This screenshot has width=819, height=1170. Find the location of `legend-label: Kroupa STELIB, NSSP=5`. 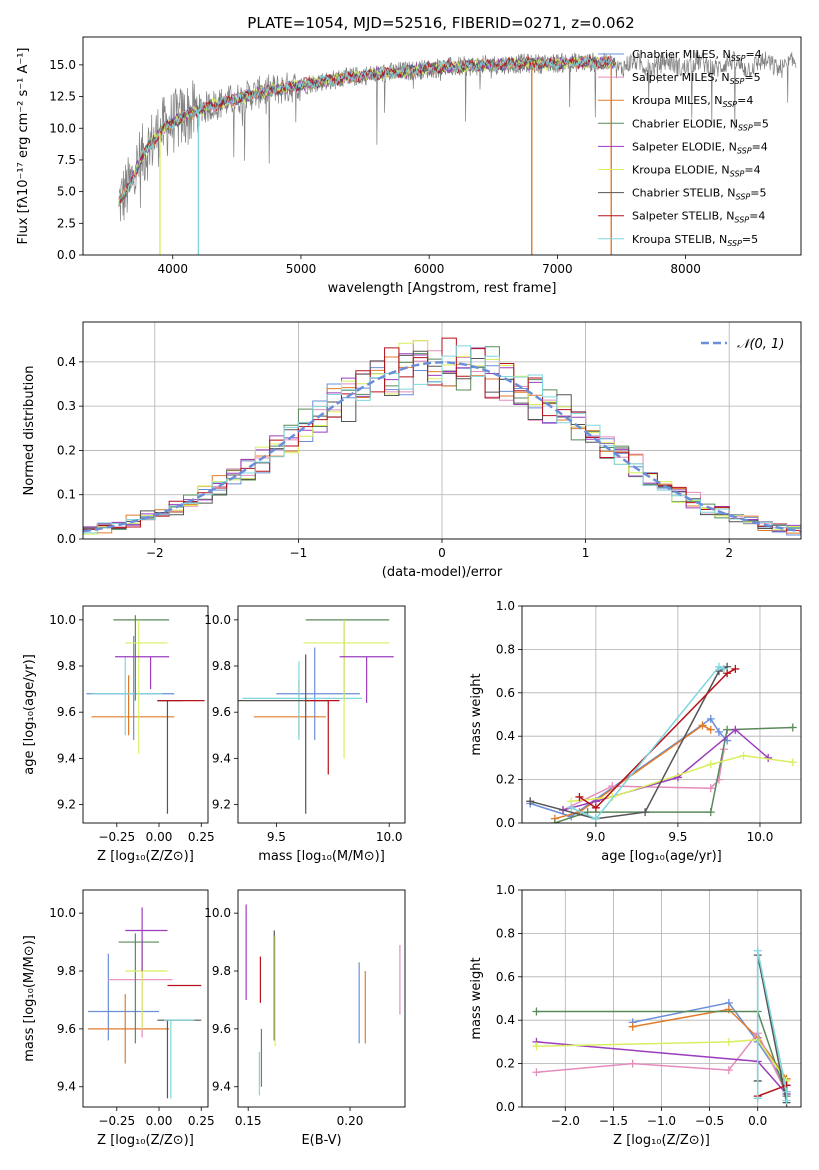

legend-label: Kroupa STELIB, NSSP=5 is located at coordinates (695, 240).